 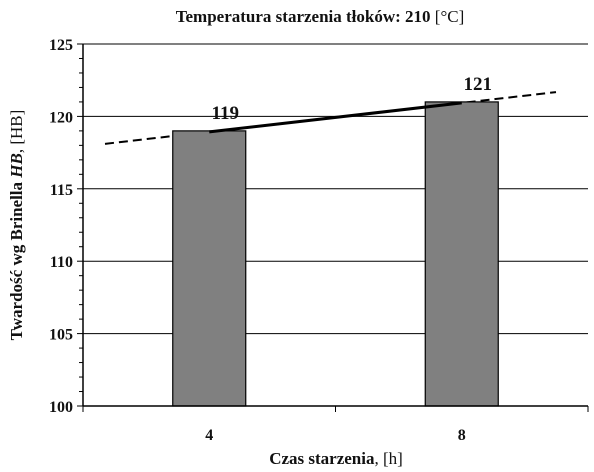 What do you see at coordinates (225, 113) in the screenshot?
I see `data-label: 119` at bounding box center [225, 113].